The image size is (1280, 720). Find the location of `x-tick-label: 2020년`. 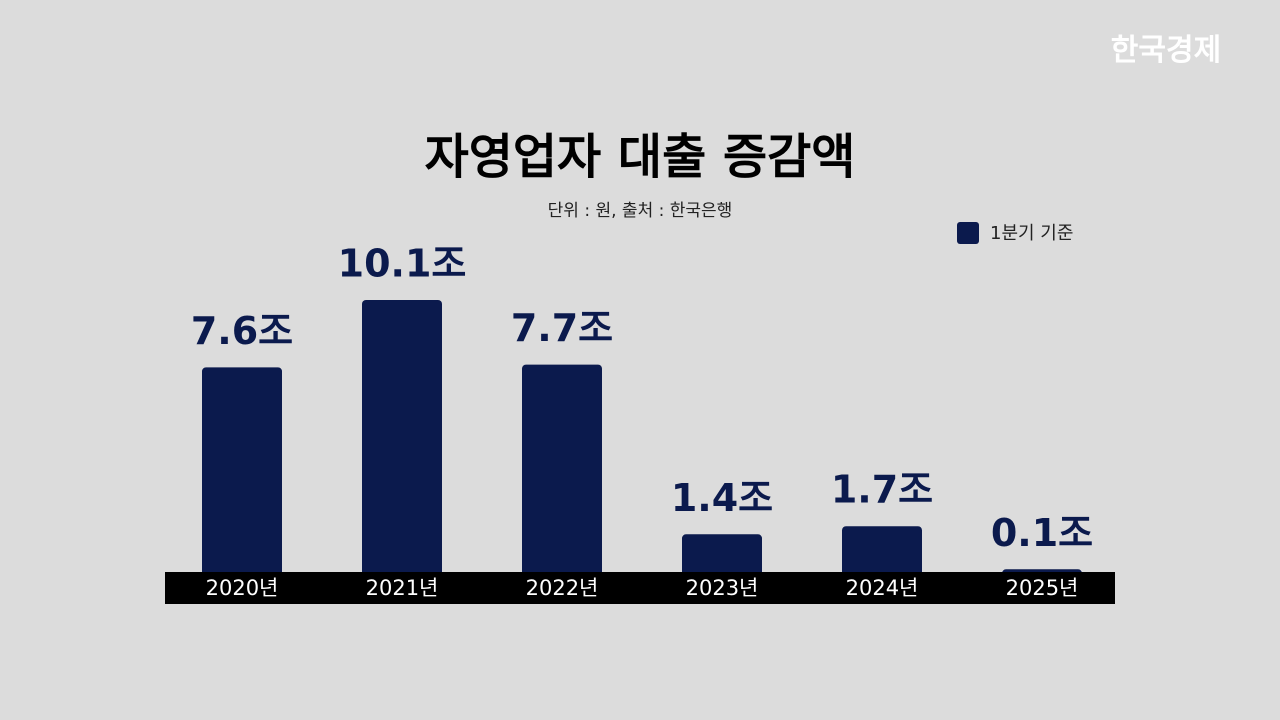

x-tick-label: 2020년 is located at coordinates (242, 588).